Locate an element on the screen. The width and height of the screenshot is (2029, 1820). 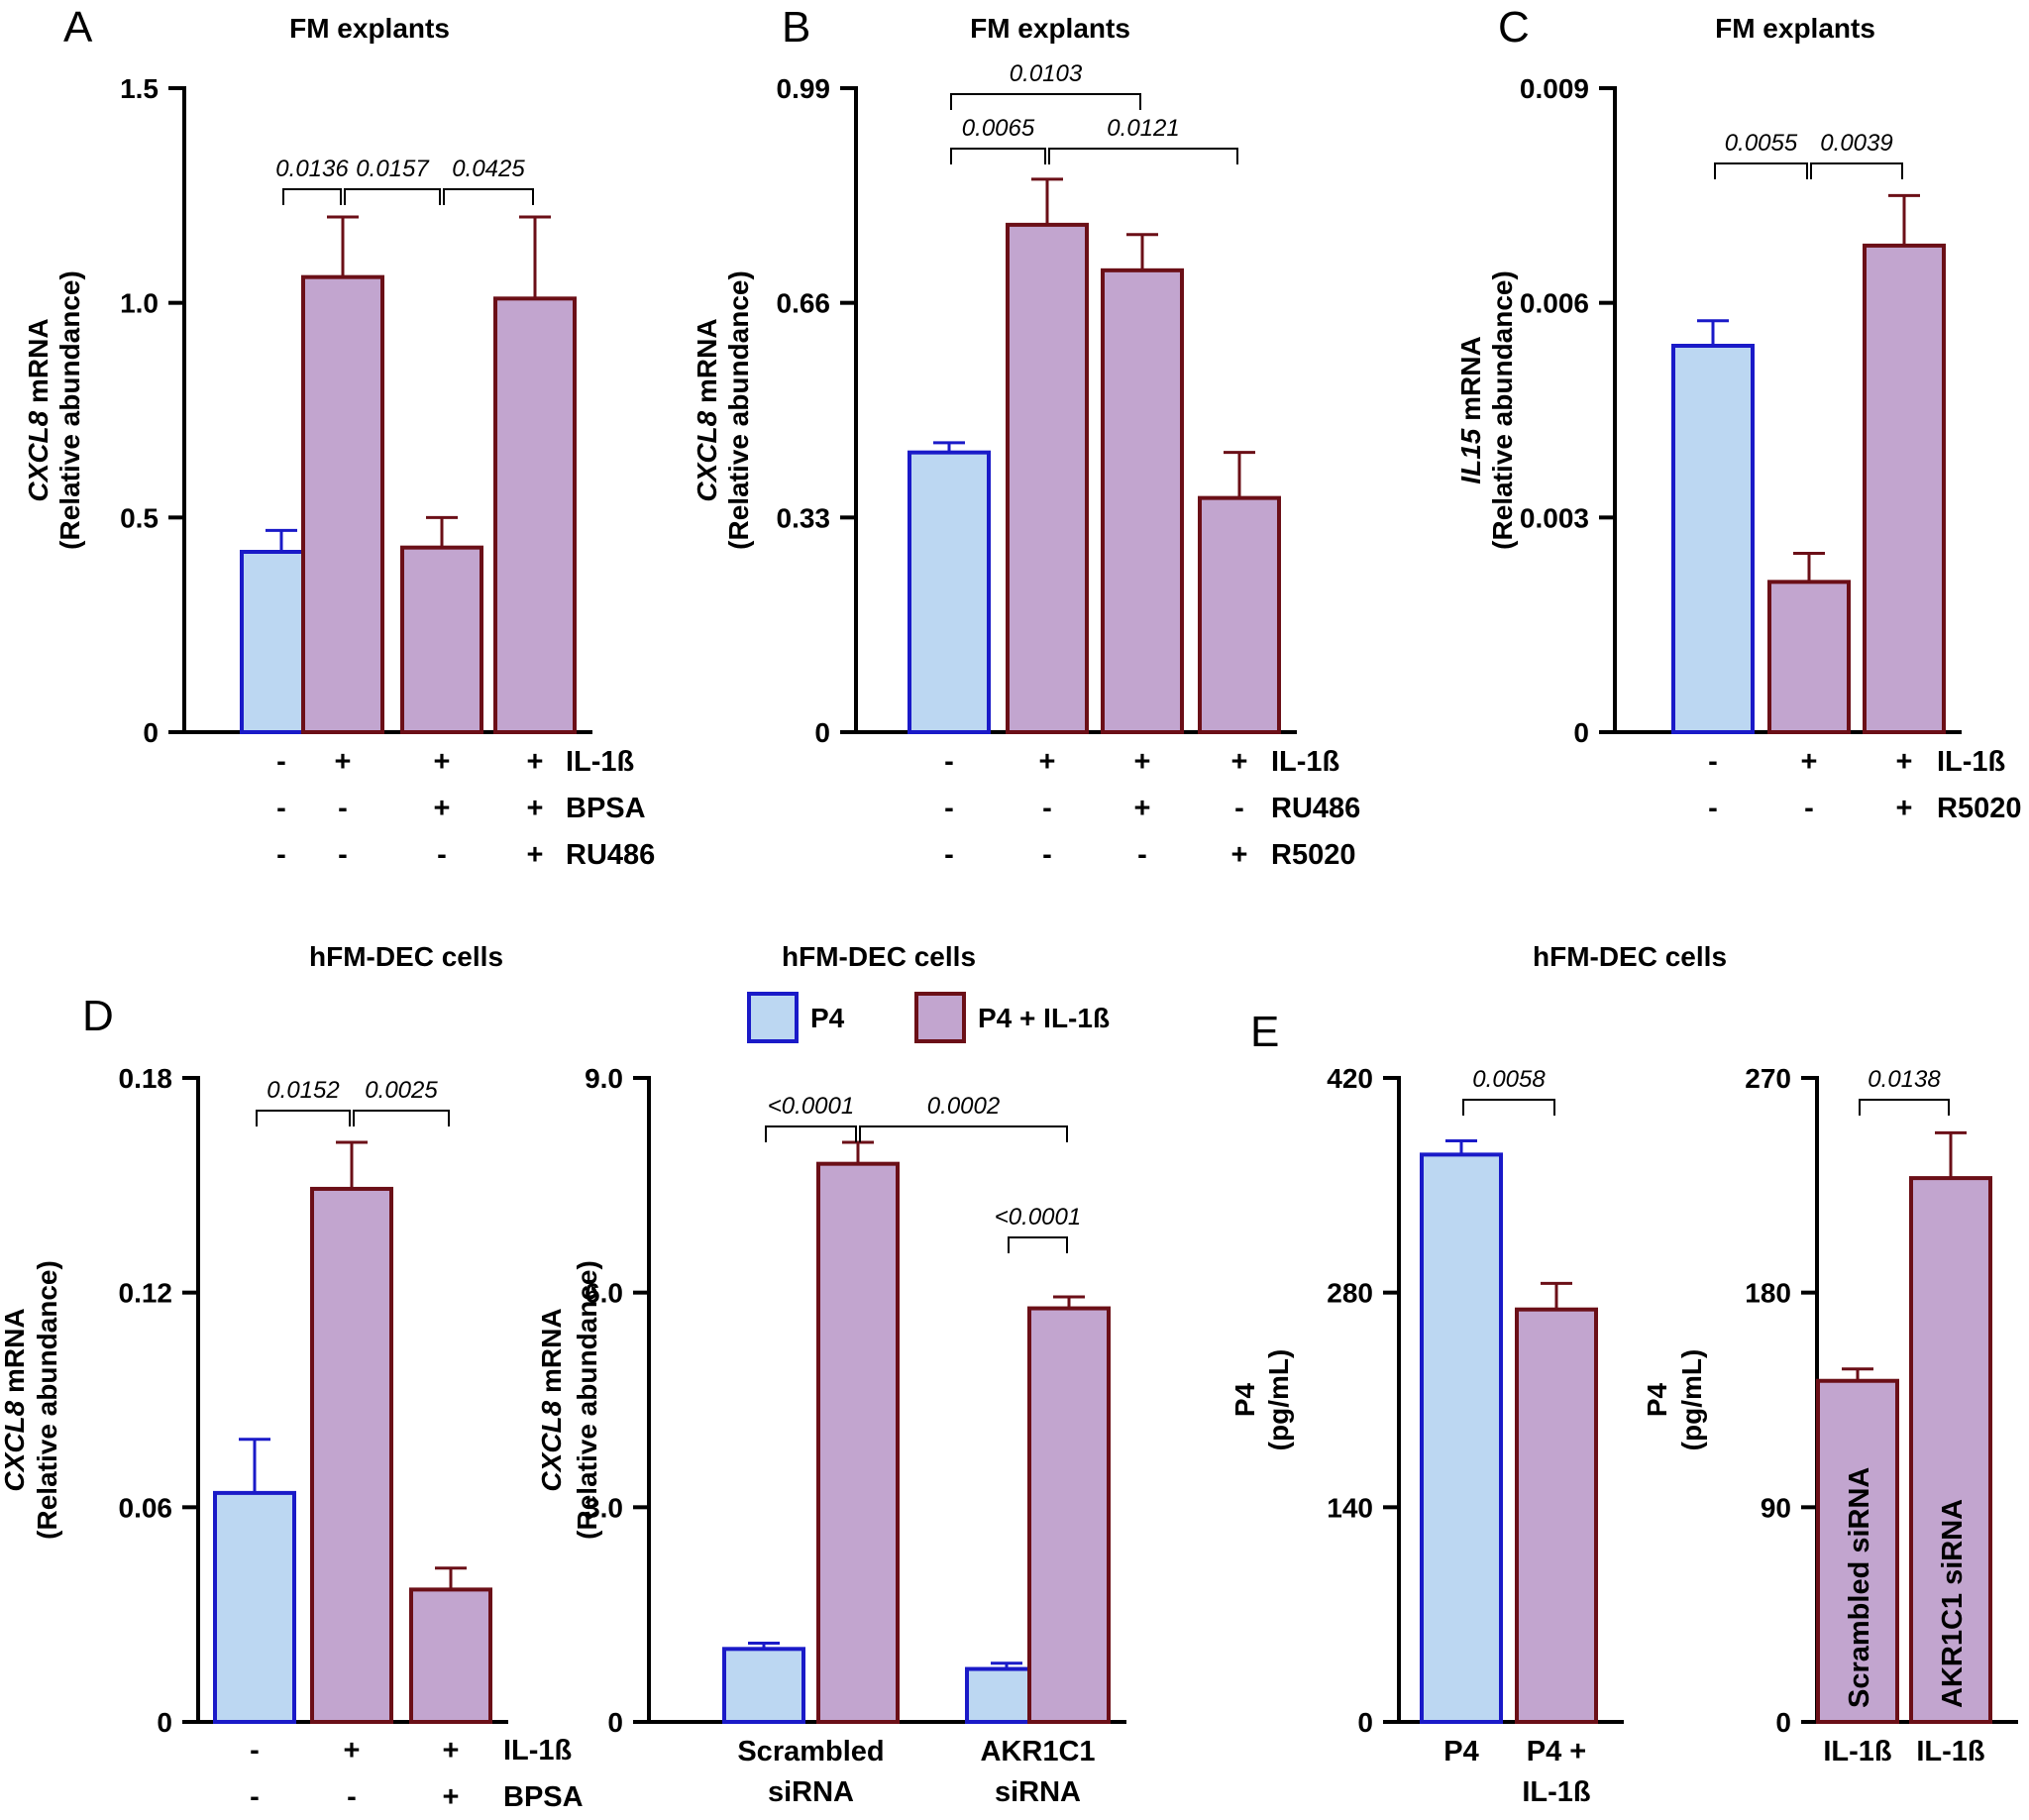
p-value: 0.0002 is located at coordinates (964, 1106).